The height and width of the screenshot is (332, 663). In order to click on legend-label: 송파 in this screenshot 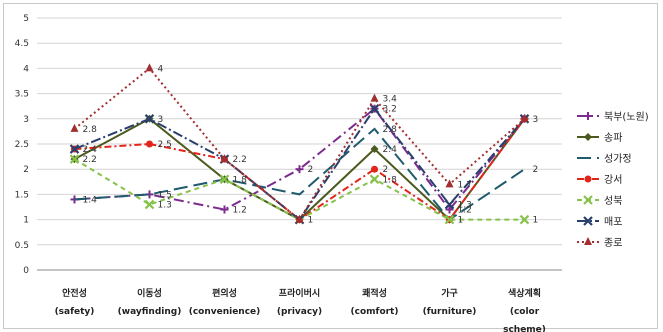, I will do `click(613, 138)`.